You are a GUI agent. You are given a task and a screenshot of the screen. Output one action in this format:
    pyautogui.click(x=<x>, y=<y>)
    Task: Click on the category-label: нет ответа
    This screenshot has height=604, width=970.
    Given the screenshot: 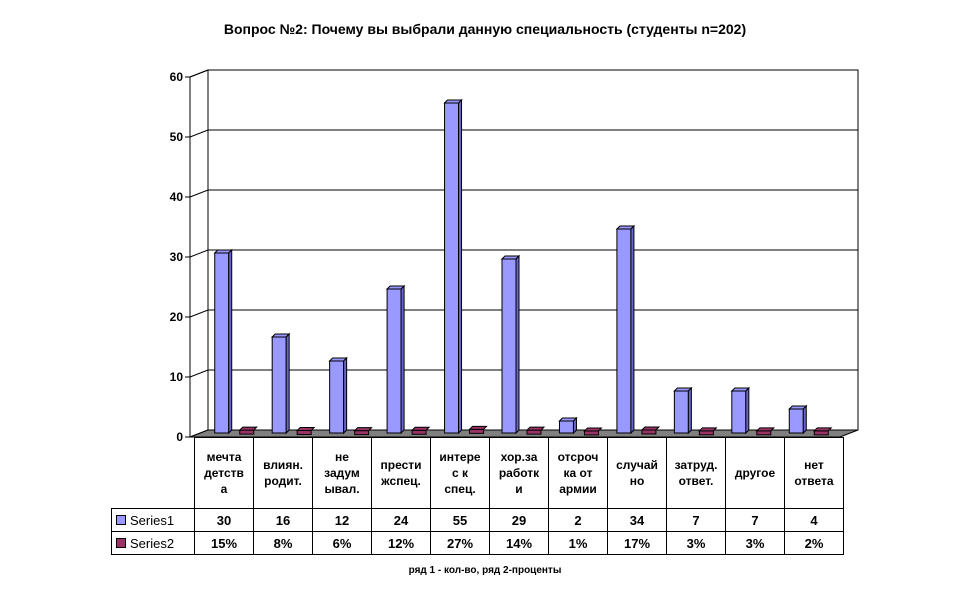 What is the action you would take?
    pyautogui.click(x=814, y=473)
    